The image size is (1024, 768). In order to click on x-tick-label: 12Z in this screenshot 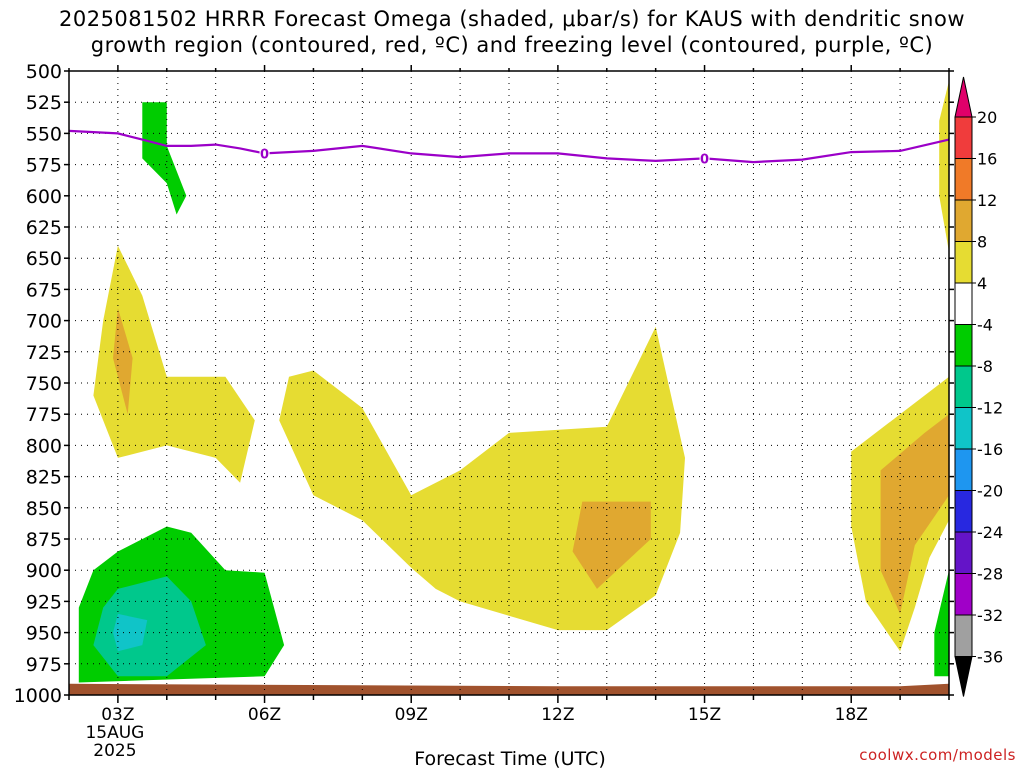, I will do `click(557, 715)`.